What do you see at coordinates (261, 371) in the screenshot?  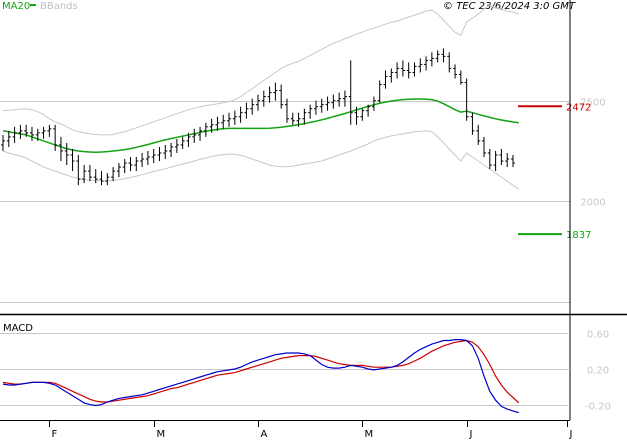 I see `macd-signal-line` at bounding box center [261, 371].